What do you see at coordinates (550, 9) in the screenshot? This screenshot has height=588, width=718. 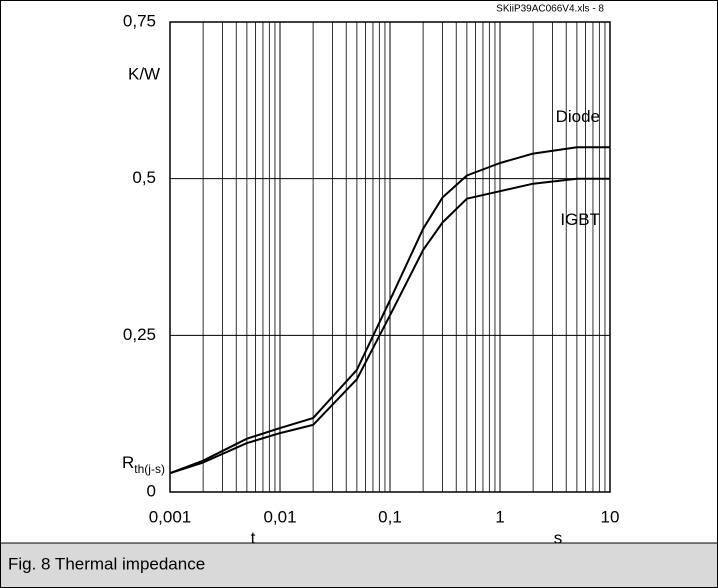 I see `source-label: SKiiP39AC066V4.xls - 8` at bounding box center [550, 9].